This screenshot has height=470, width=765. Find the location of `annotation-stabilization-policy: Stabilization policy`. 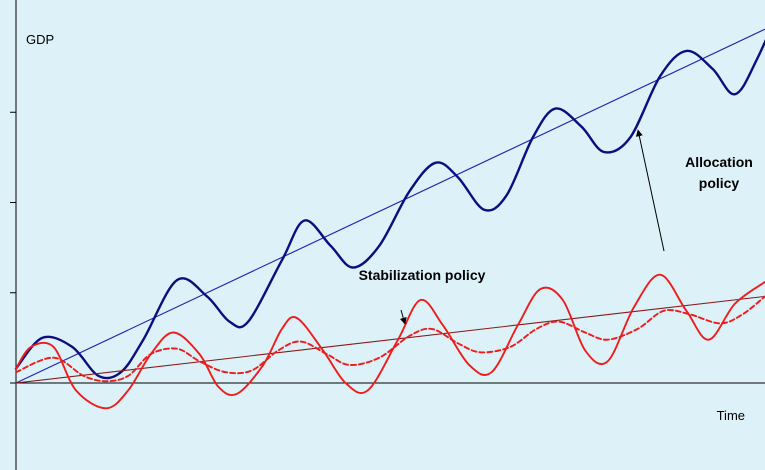

annotation-stabilization-policy: Stabilization policy is located at coordinates (422, 275).